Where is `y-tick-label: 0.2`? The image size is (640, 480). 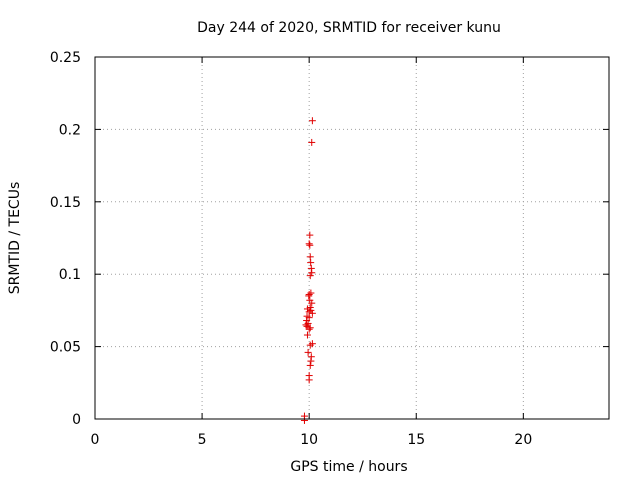 y-tick-label: 0.2 is located at coordinates (70, 130).